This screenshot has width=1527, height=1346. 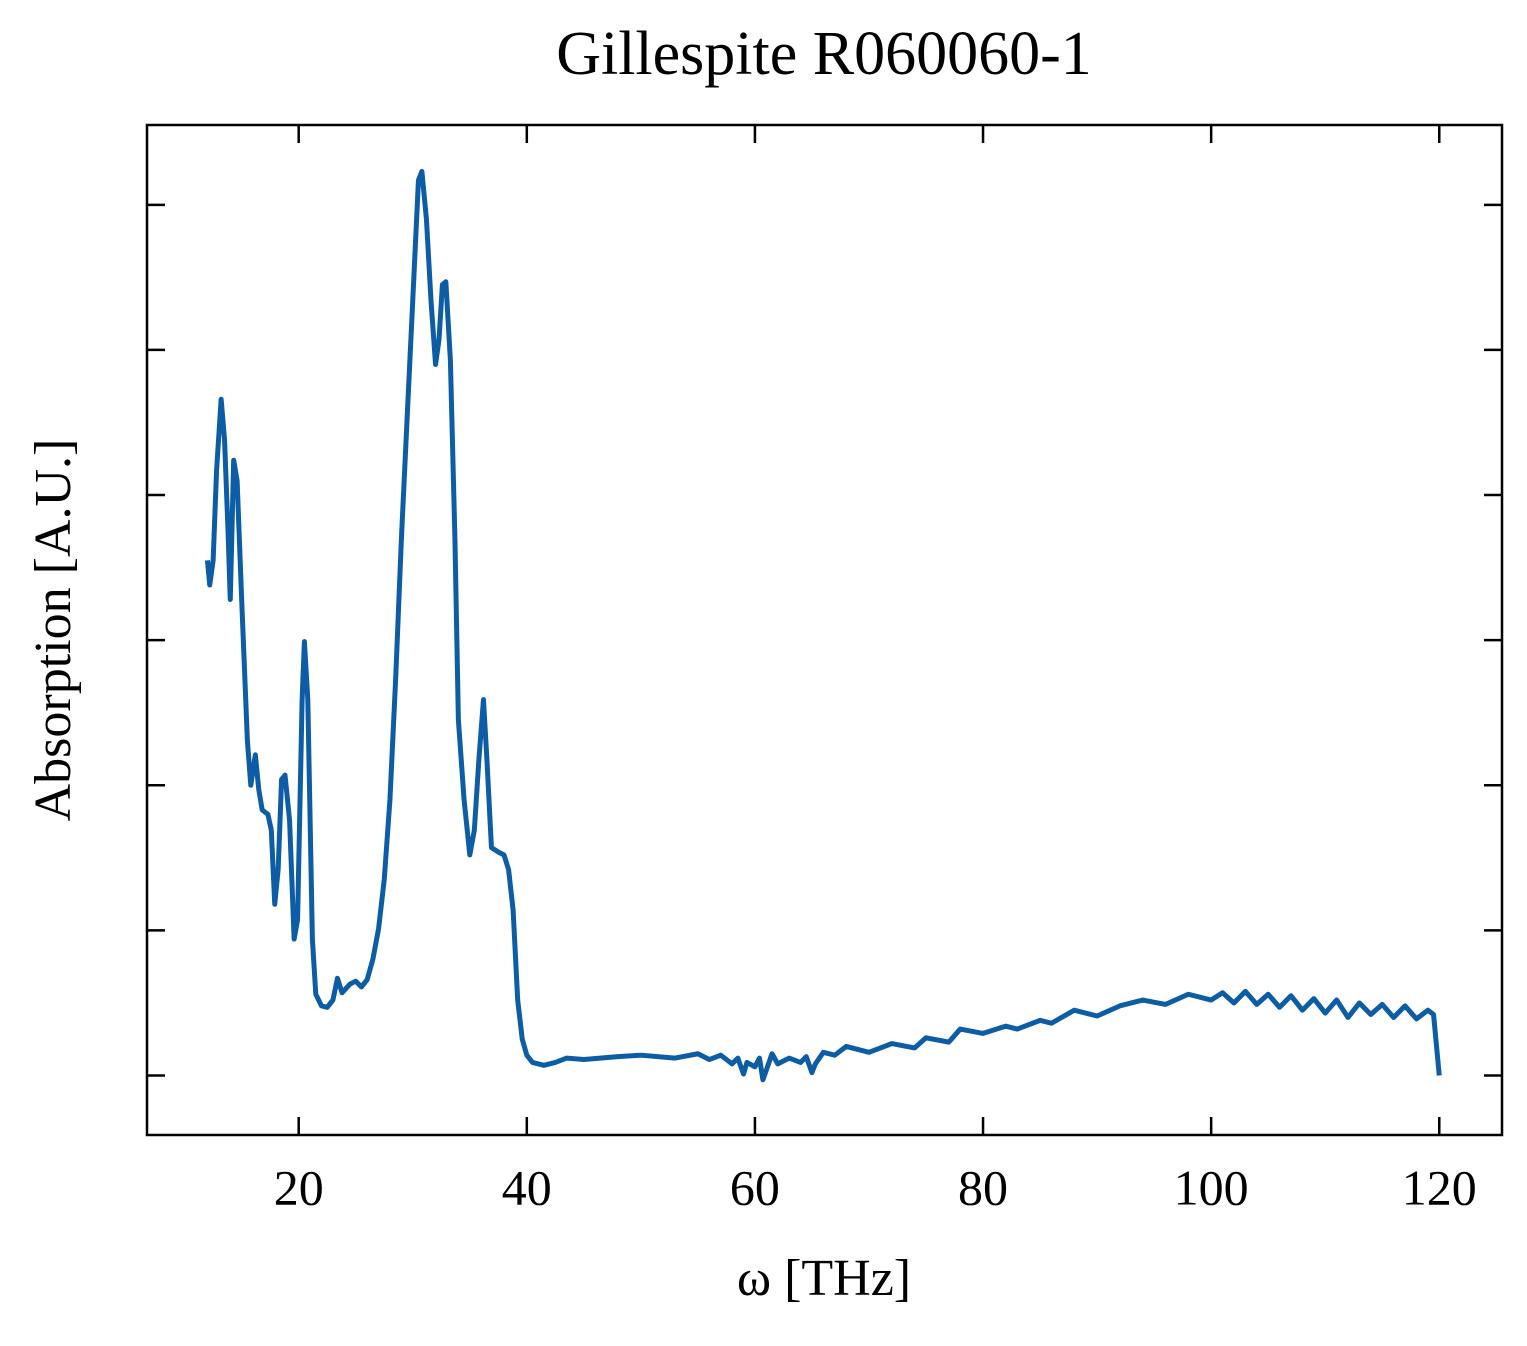 I want to click on x-tick-label: 60, so click(x=755, y=1187).